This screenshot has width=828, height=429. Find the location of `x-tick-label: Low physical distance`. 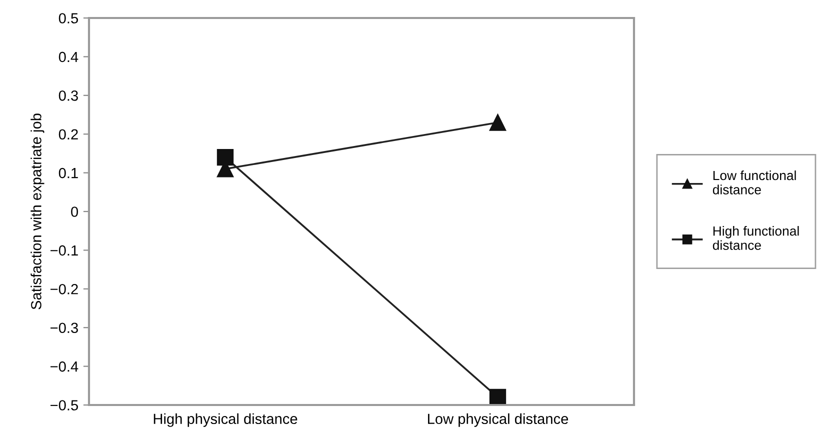

x-tick-label: Low physical distance is located at coordinates (498, 420).